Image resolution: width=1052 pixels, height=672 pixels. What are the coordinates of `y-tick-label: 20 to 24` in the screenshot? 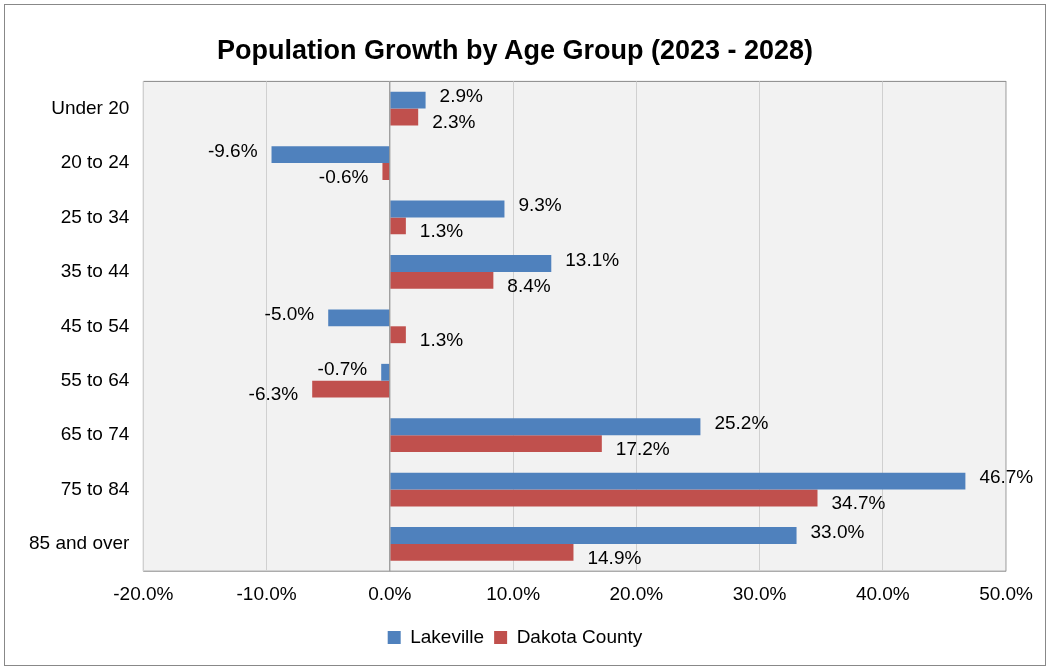 It's located at (95, 162).